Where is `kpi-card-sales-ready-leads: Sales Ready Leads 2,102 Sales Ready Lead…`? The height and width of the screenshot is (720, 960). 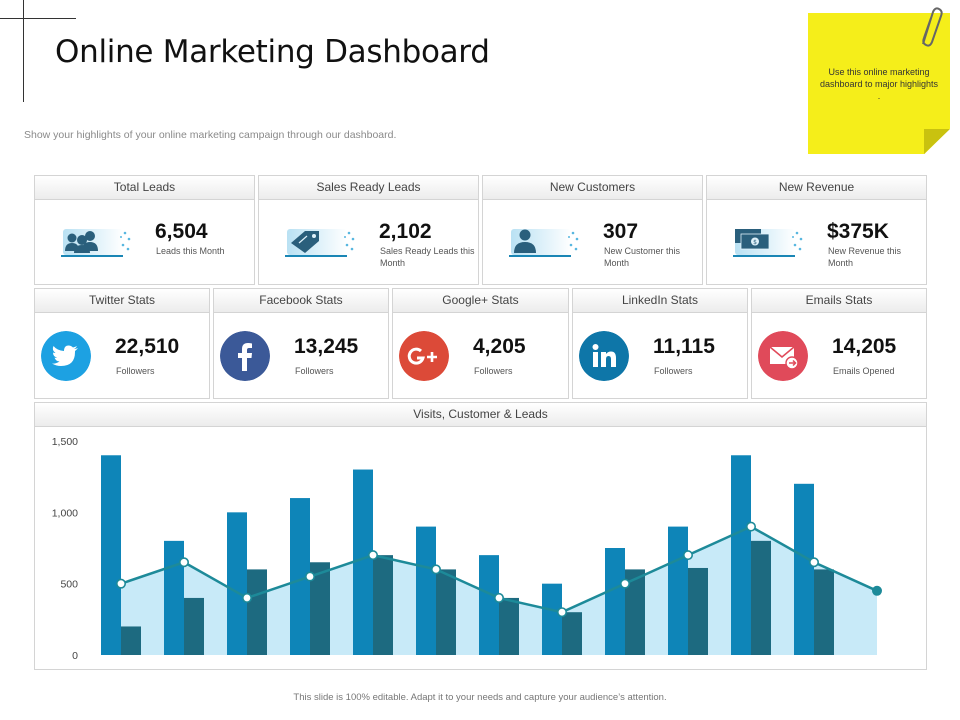
kpi-card-sales-ready-leads: Sales Ready Leads 2,102 Sales Ready Lead… is located at coordinates (368, 230).